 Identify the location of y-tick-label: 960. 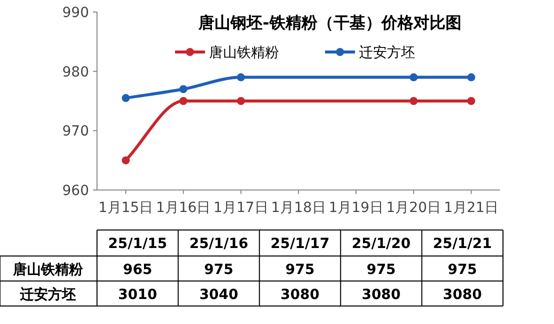
(75, 191).